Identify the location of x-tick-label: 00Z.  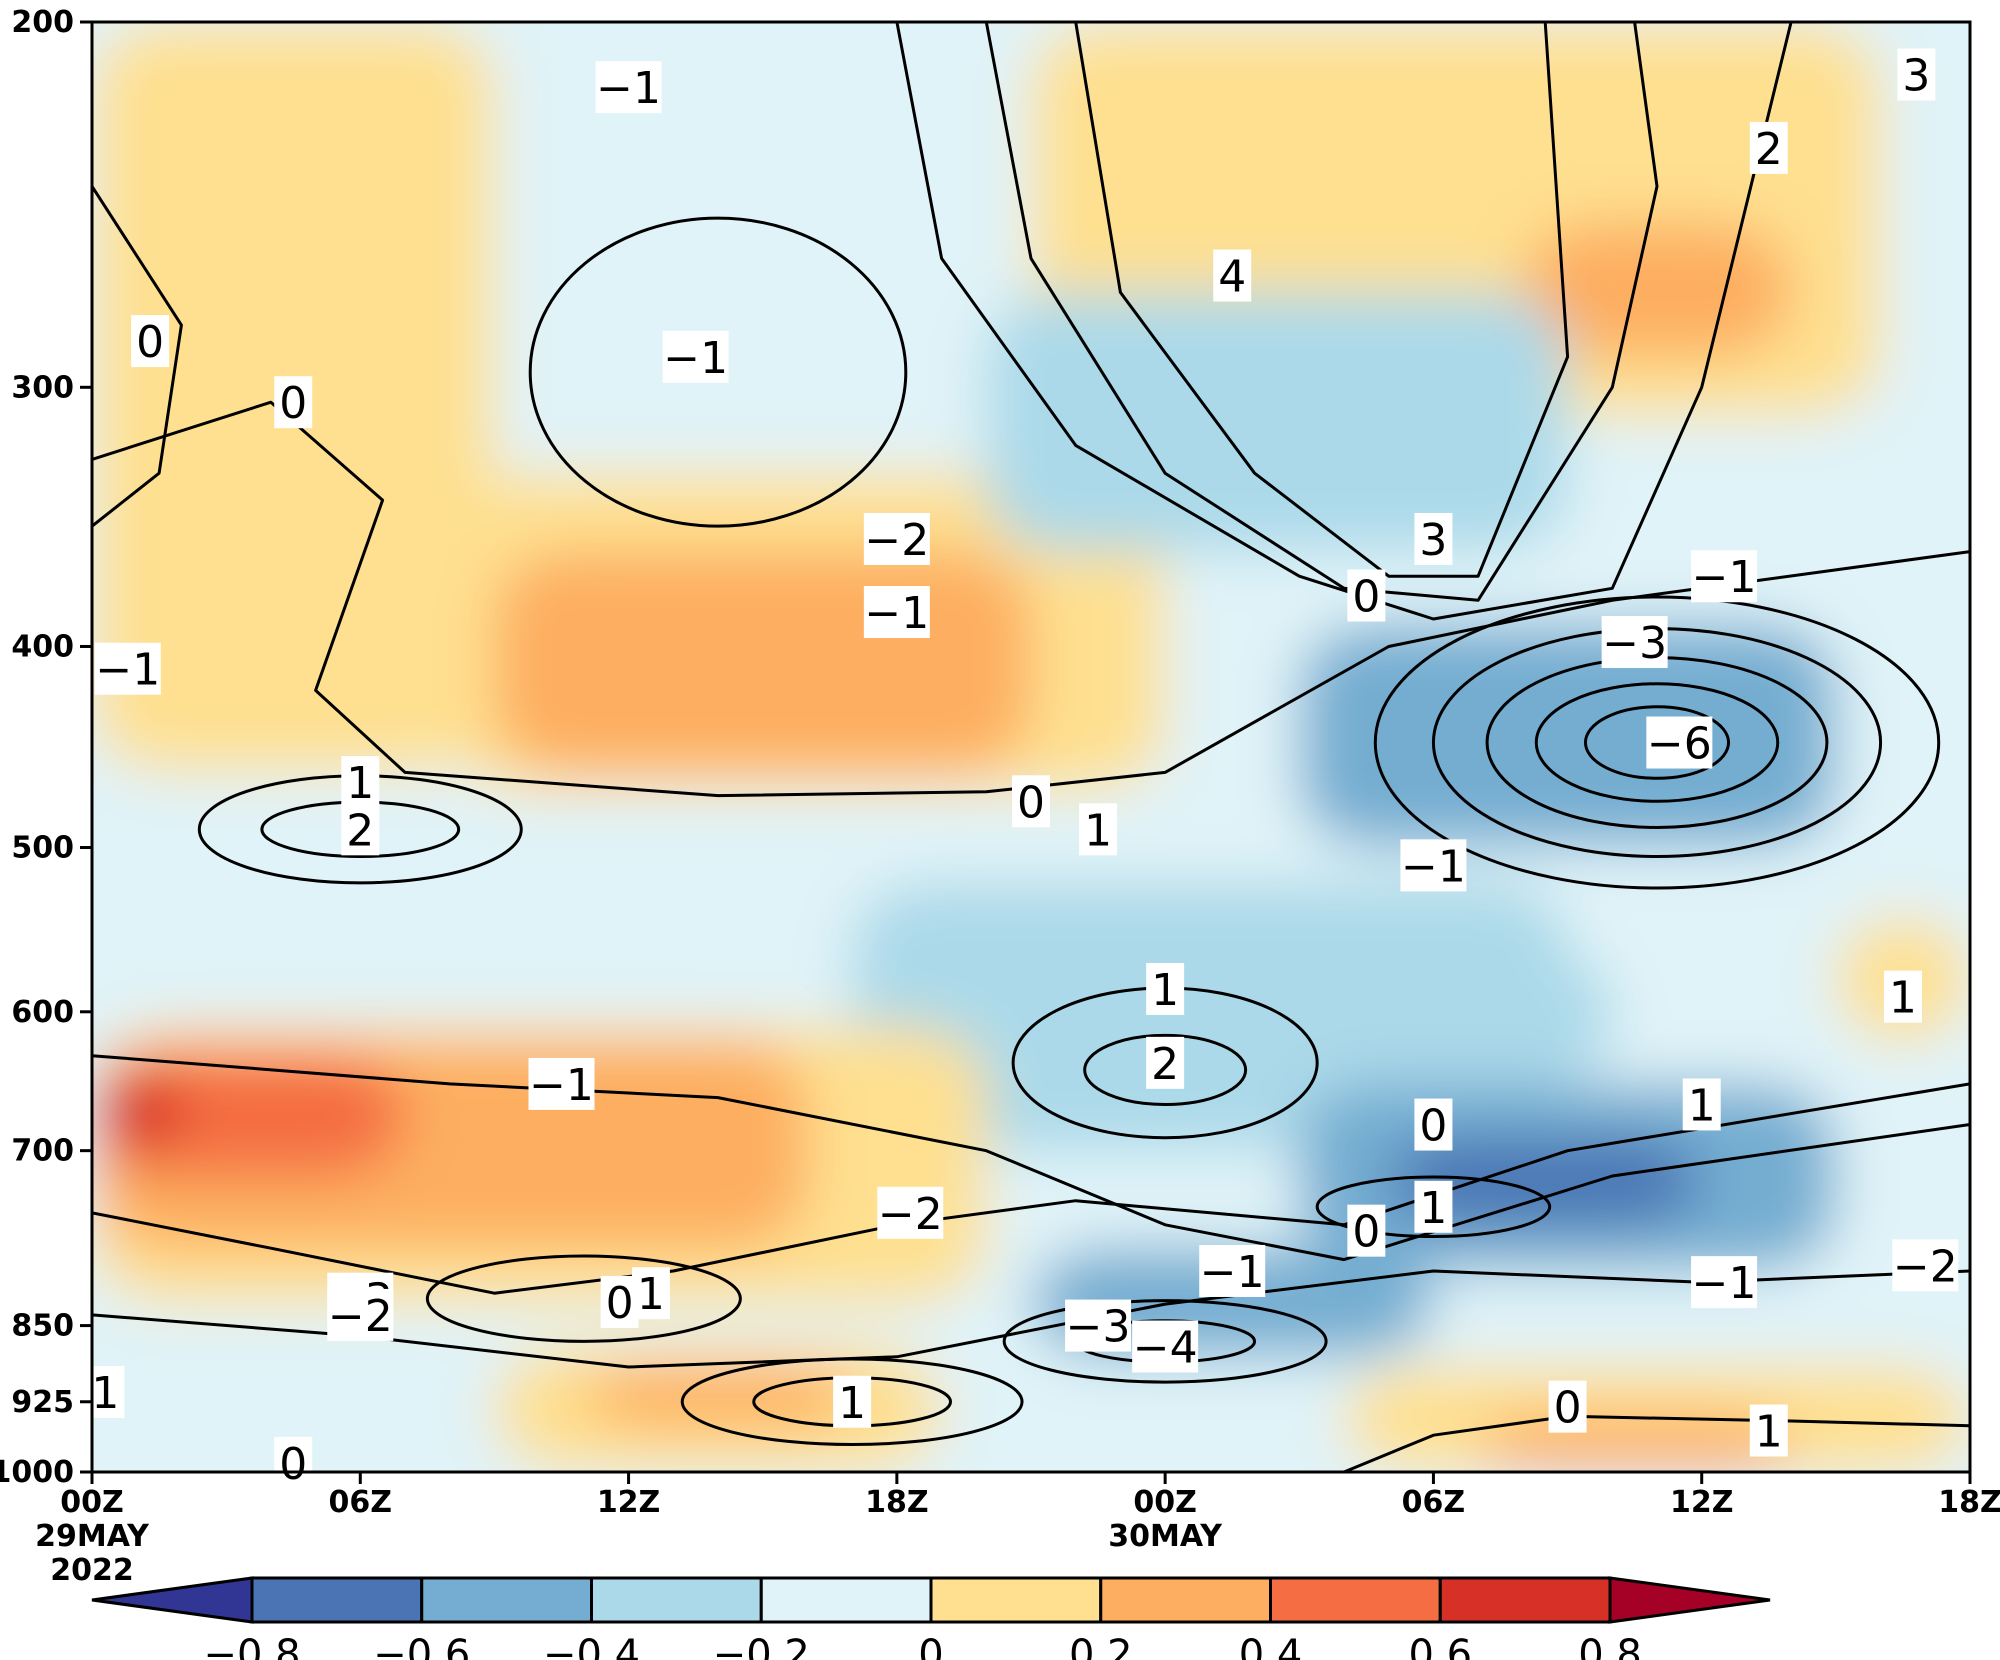
(92, 1502).